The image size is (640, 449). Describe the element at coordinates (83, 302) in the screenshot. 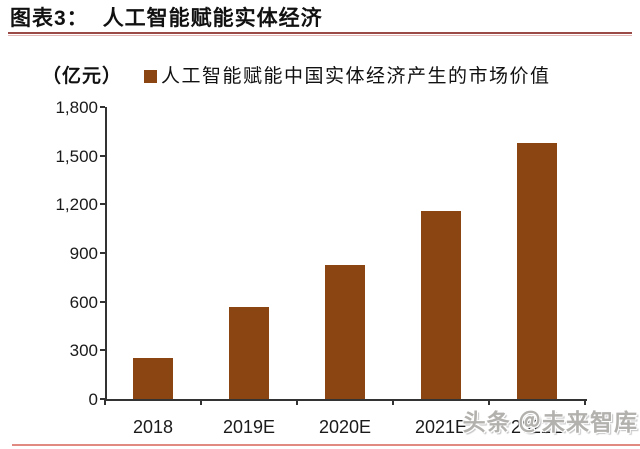

I see `y-tick-label: 600` at that location.